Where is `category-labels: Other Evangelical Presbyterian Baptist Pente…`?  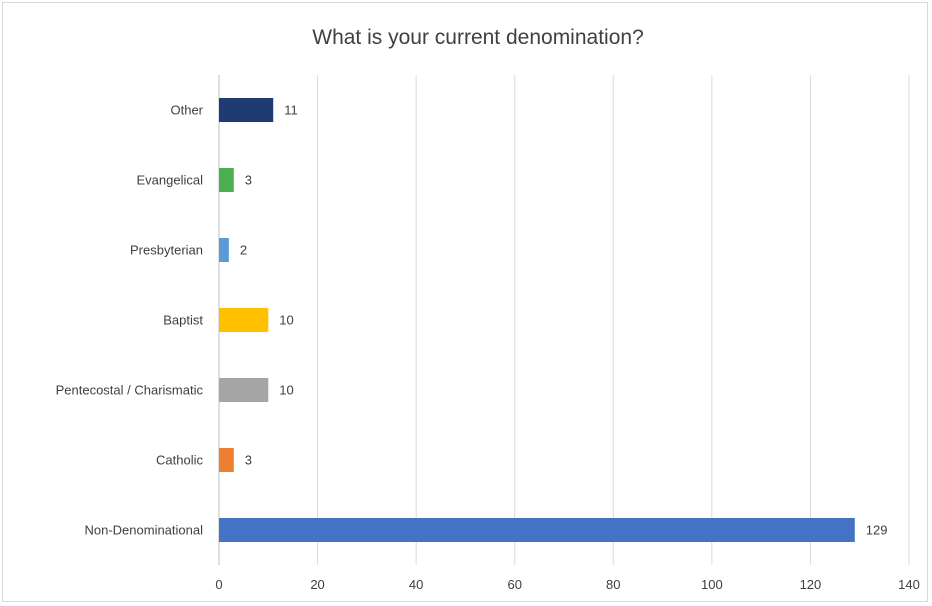
category-labels: Other Evangelical Presbyterian Baptist Pente… is located at coordinates (130, 320).